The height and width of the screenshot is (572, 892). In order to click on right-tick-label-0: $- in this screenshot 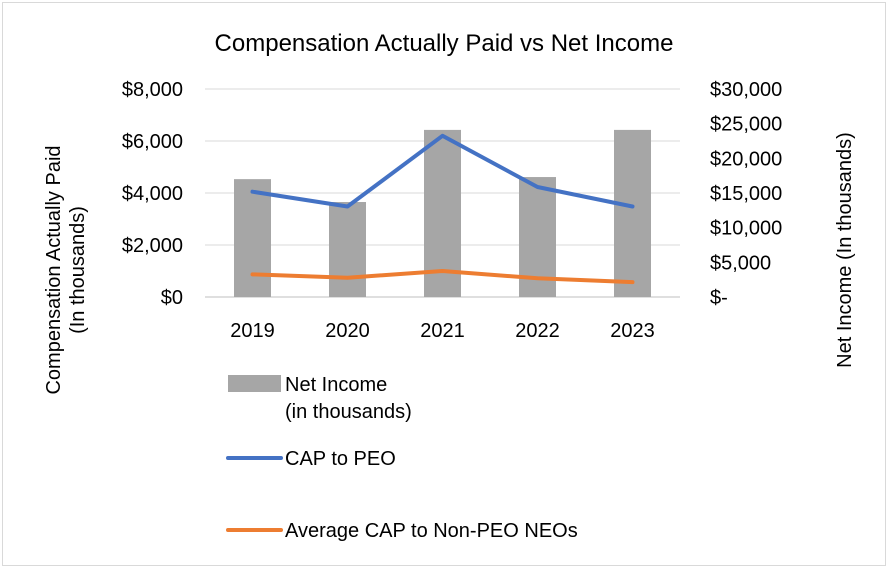, I will do `click(719, 298)`.